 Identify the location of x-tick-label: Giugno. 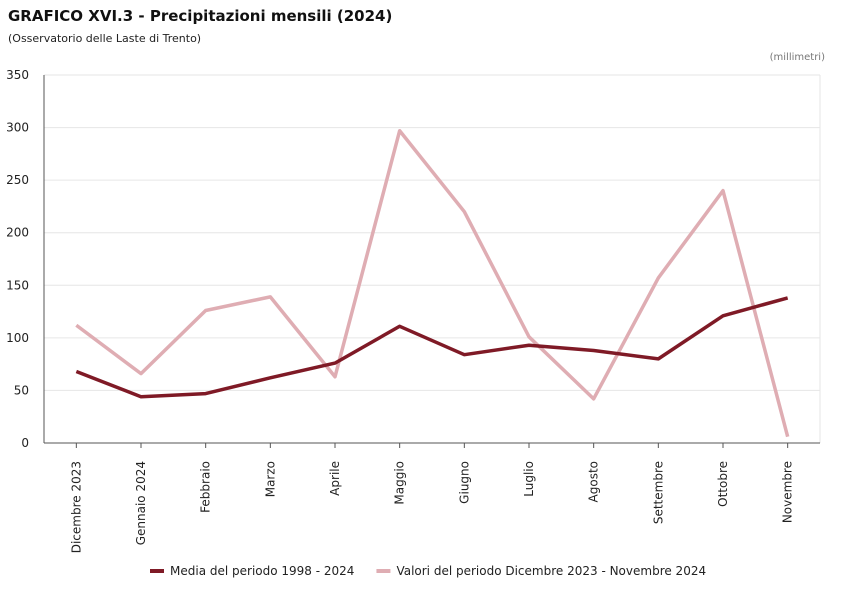
(464, 482).